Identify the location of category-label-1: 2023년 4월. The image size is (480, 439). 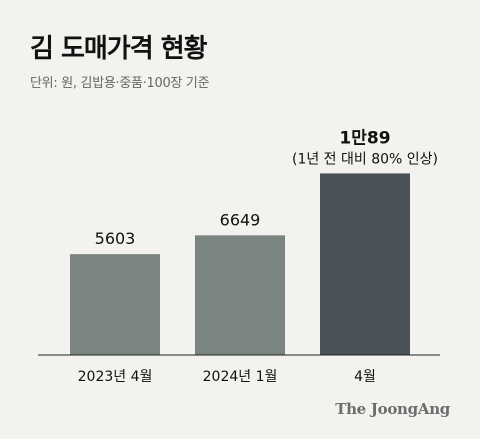
(115, 377).